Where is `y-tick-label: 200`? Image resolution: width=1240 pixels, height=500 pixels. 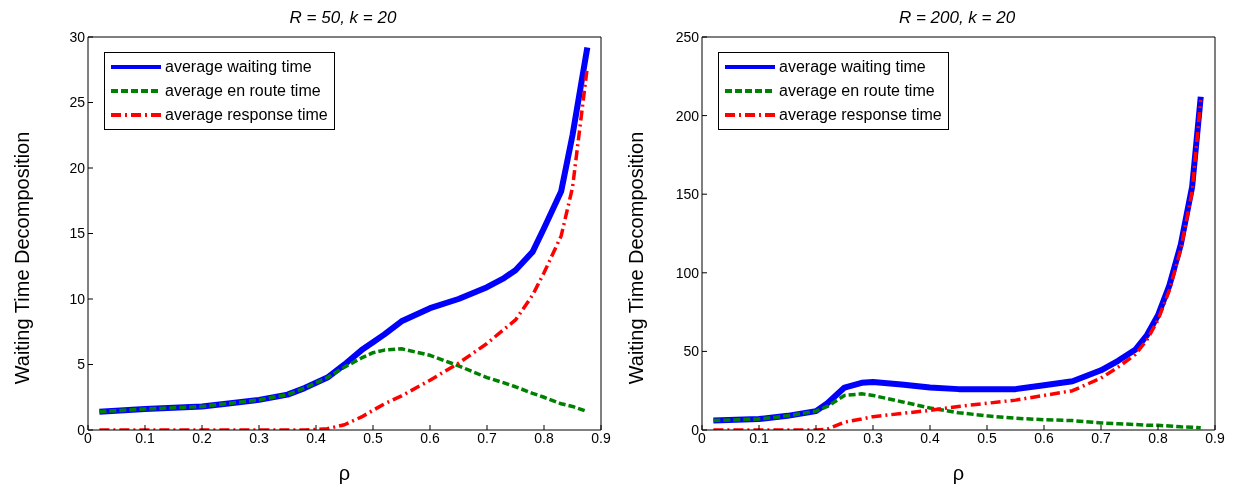 y-tick-label: 200 is located at coordinates (687, 115).